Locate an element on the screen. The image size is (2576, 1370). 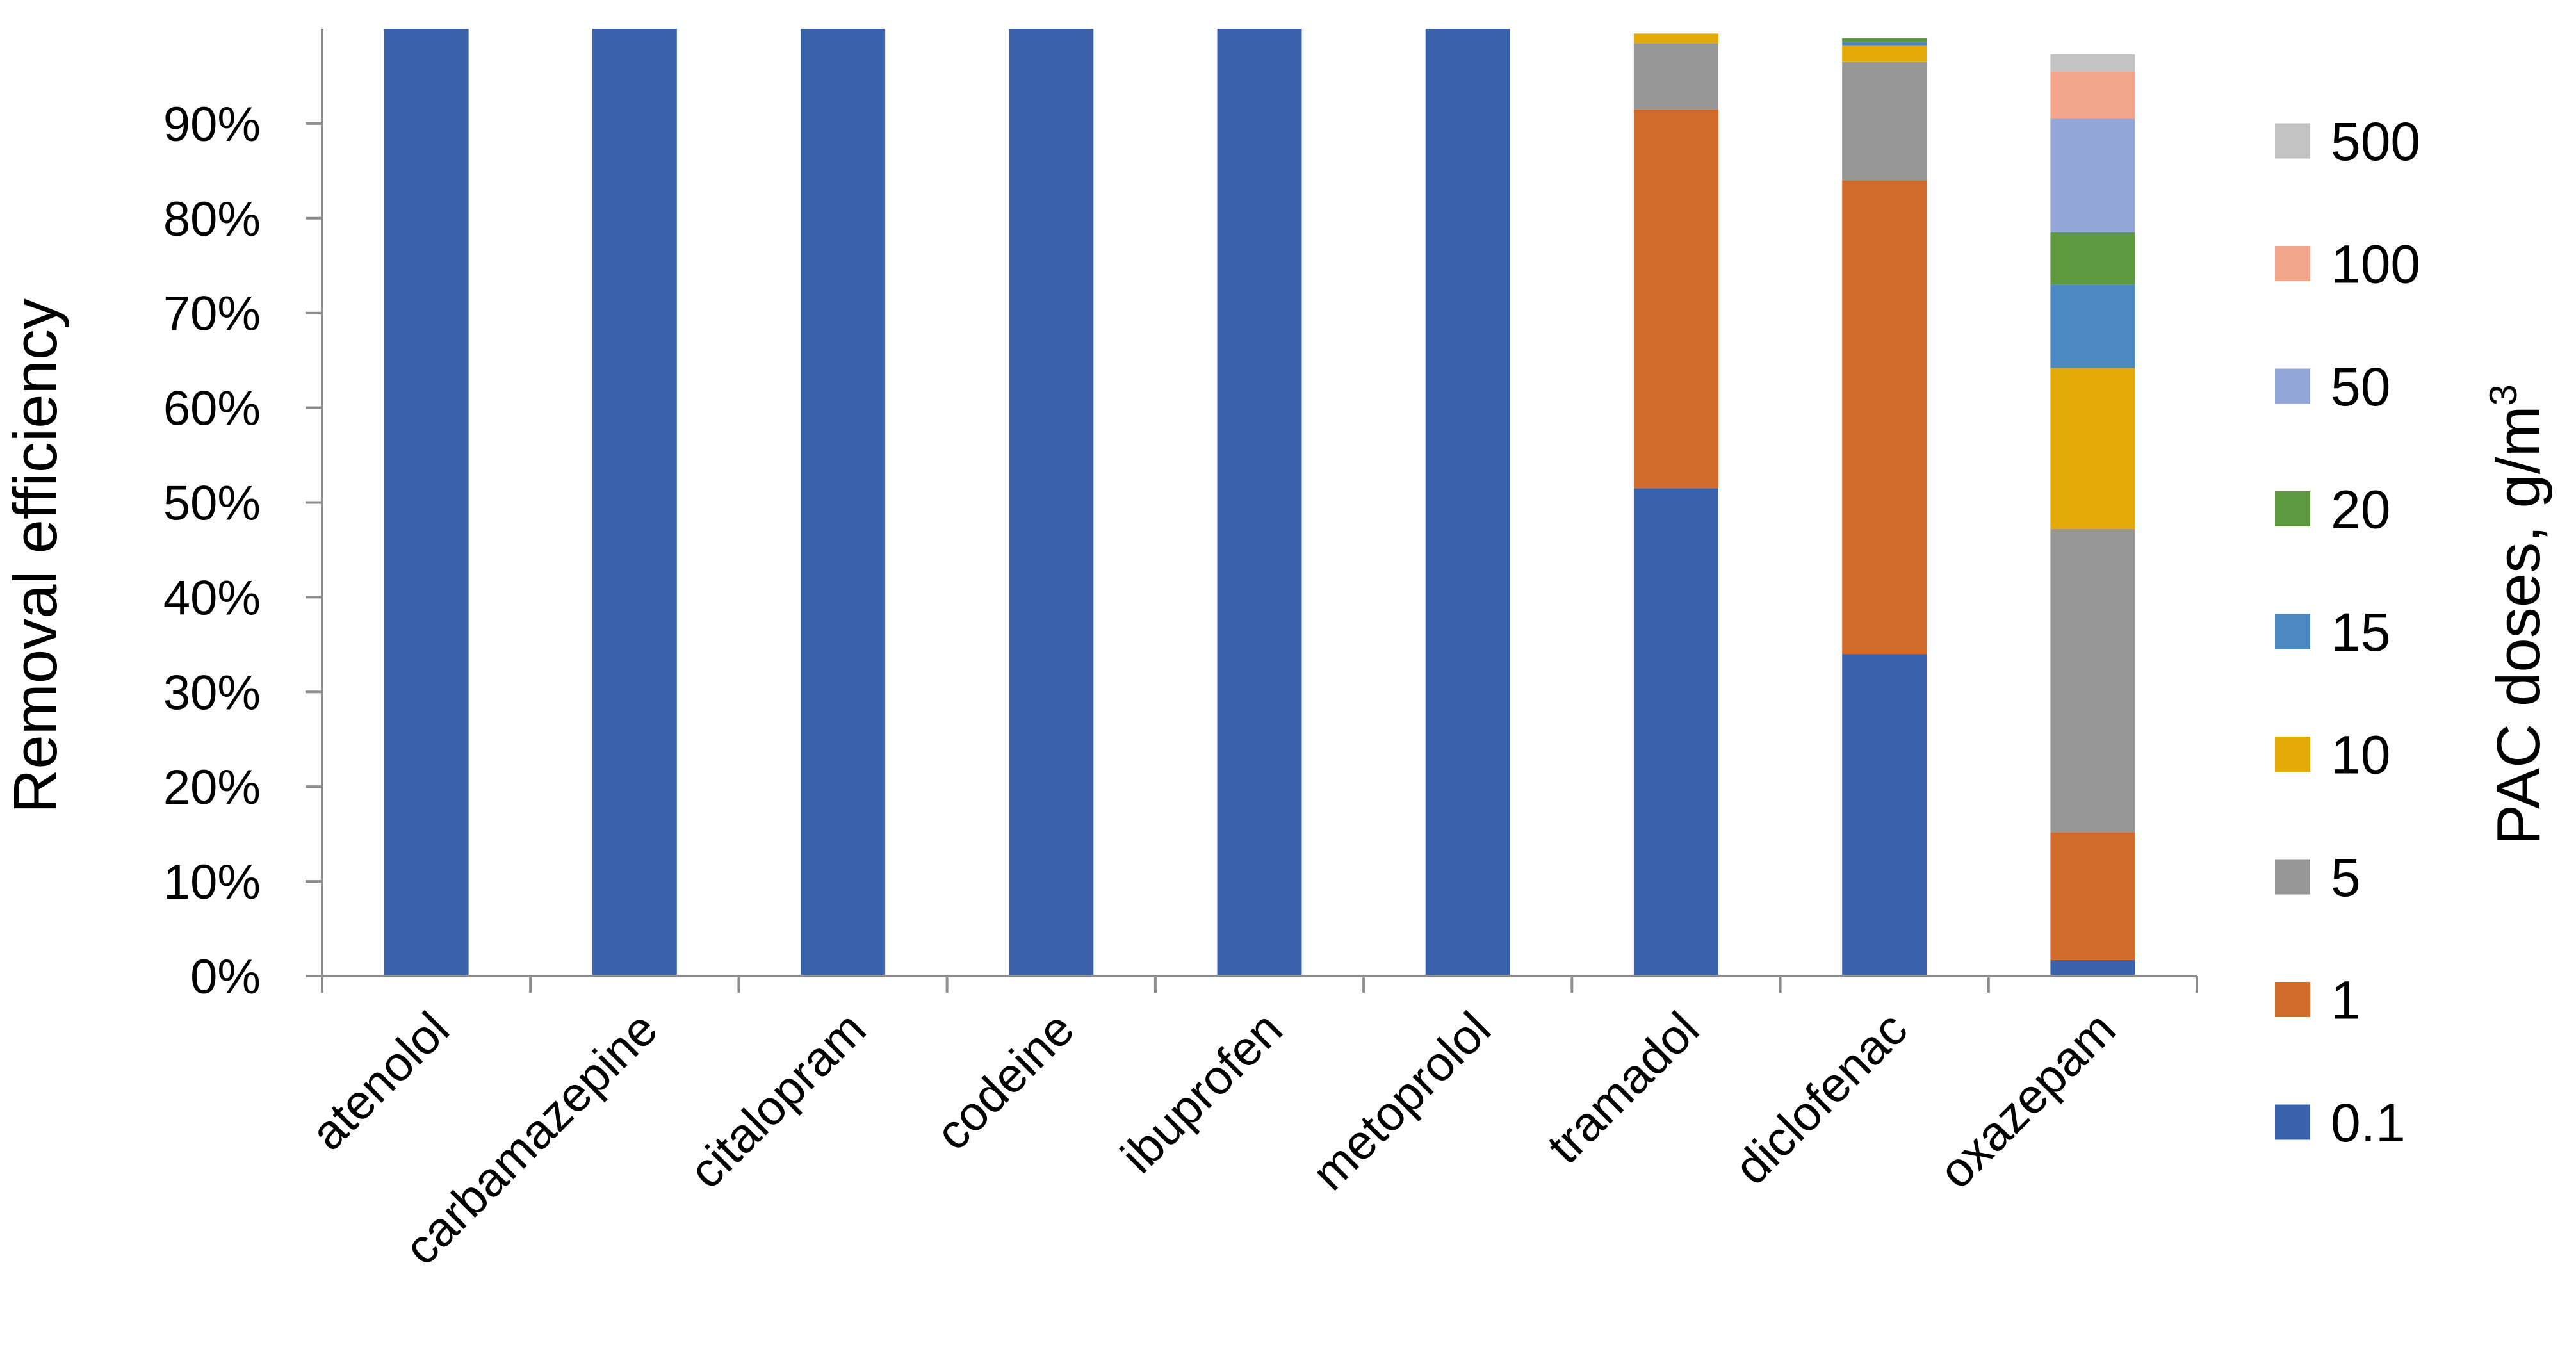
bar-segment-tramadol-0.1 is located at coordinates (1675, 732).